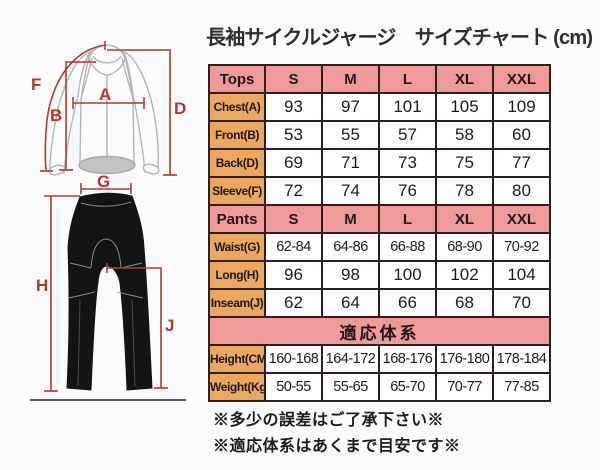 This screenshot has height=470, width=600. I want to click on table-row-waist: Waist(G) 62-84 64-86 66-88 68-90 70-92, so click(379, 247).